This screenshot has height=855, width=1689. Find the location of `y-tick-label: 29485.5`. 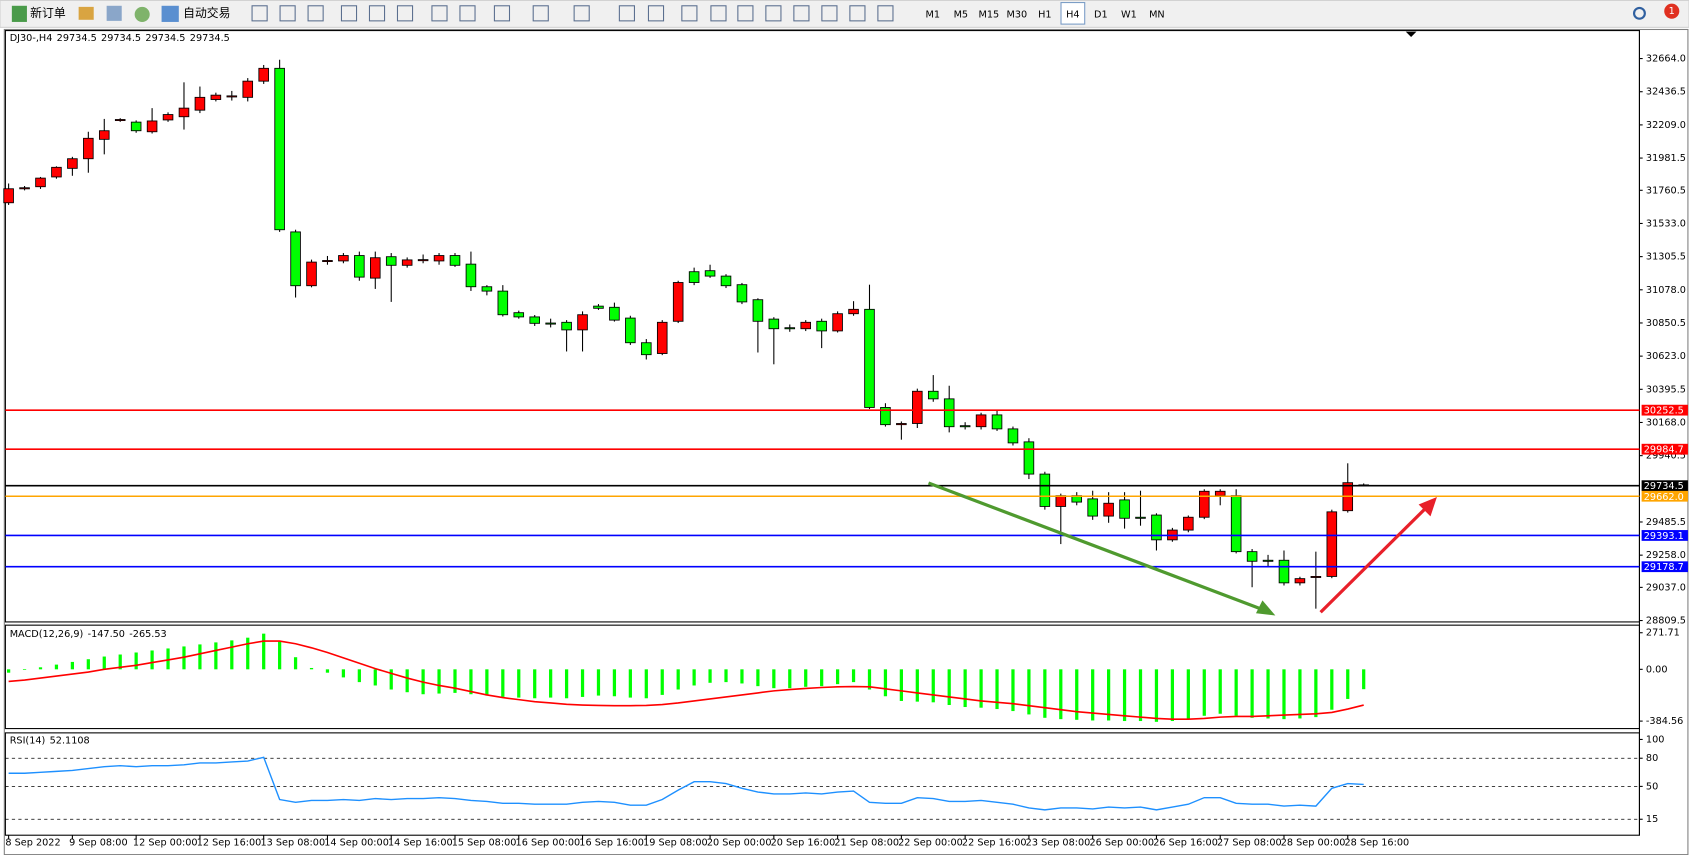

y-tick-label: 29485.5 is located at coordinates (1666, 522).